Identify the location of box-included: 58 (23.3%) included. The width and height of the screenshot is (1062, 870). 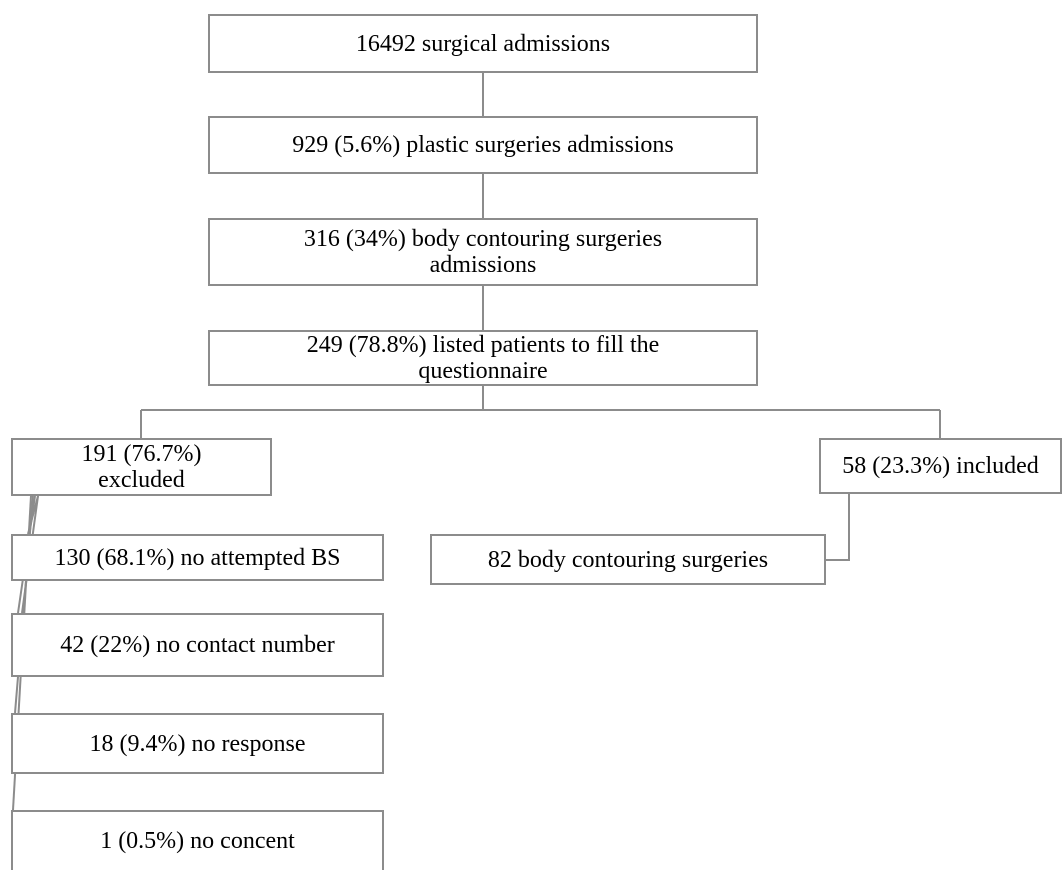
(940, 466).